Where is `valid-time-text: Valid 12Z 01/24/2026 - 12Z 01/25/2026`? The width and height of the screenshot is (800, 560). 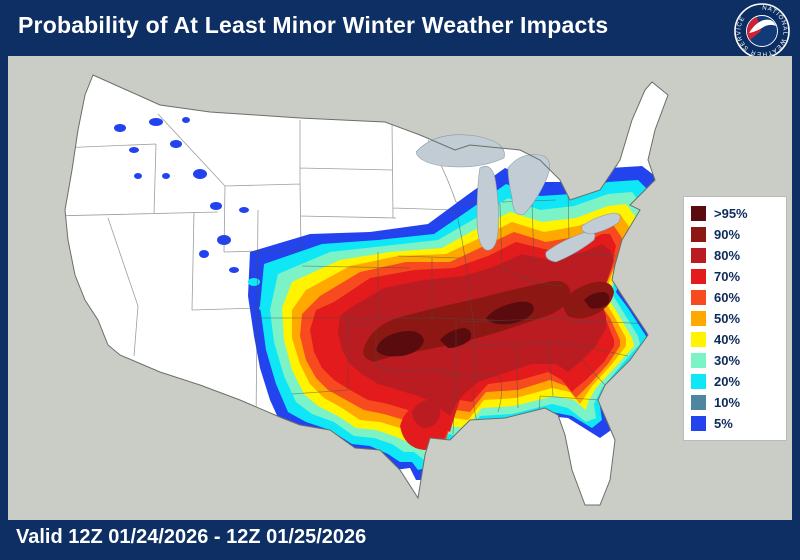
valid-time-text: Valid 12Z 01/24/2026 - 12Z 01/25/2026 is located at coordinates (191, 537).